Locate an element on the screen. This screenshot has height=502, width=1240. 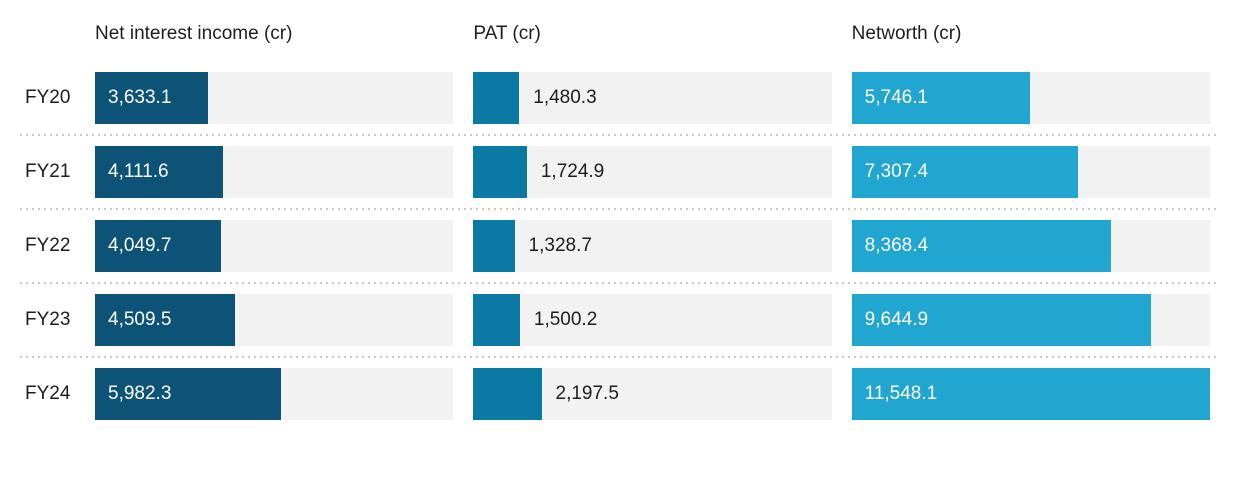
bar-track: 11,548.1 is located at coordinates (1030, 394).